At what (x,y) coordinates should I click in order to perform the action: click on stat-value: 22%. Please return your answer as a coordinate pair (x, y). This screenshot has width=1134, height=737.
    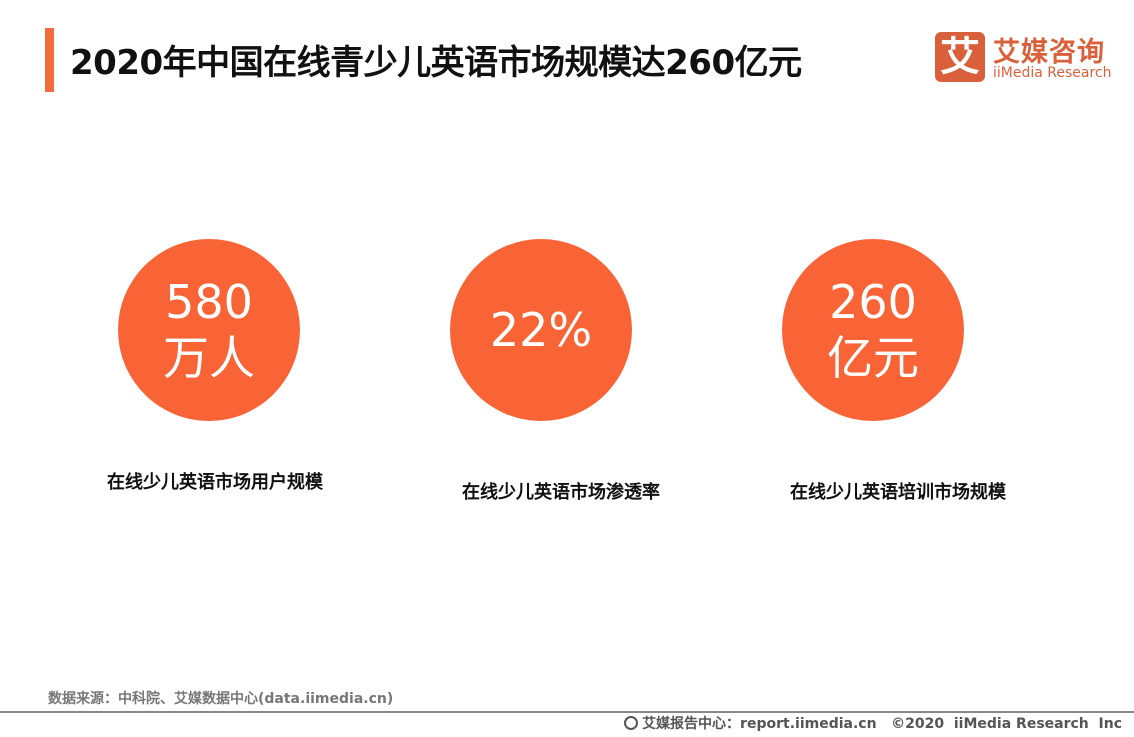
    Looking at the image, I should click on (541, 330).